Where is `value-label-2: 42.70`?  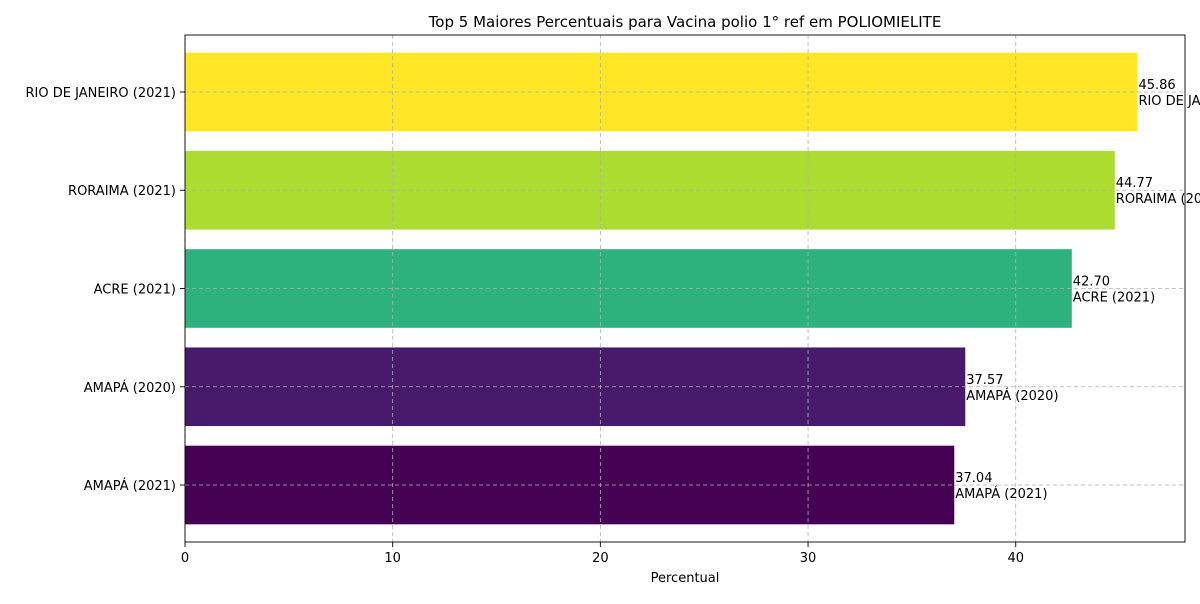
value-label-2: 42.70 is located at coordinates (1091, 282).